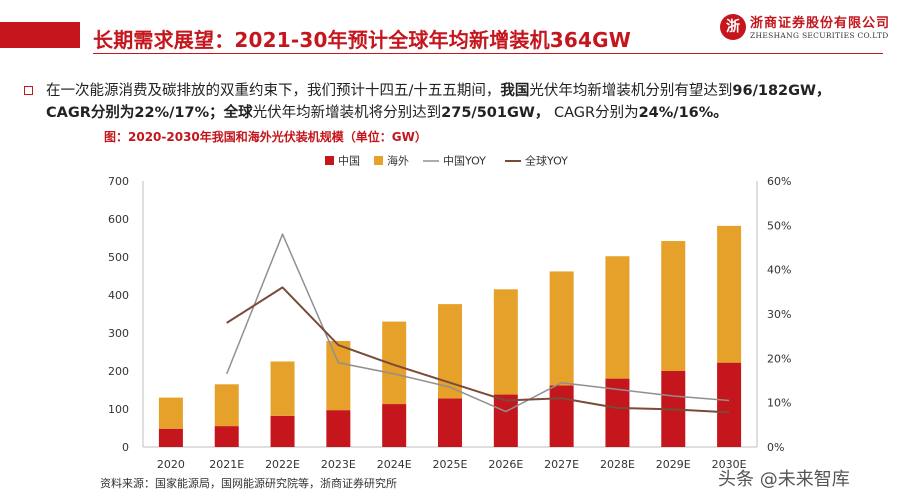 The height and width of the screenshot is (504, 900). I want to click on x-tick-label: 2028E, so click(617, 464).